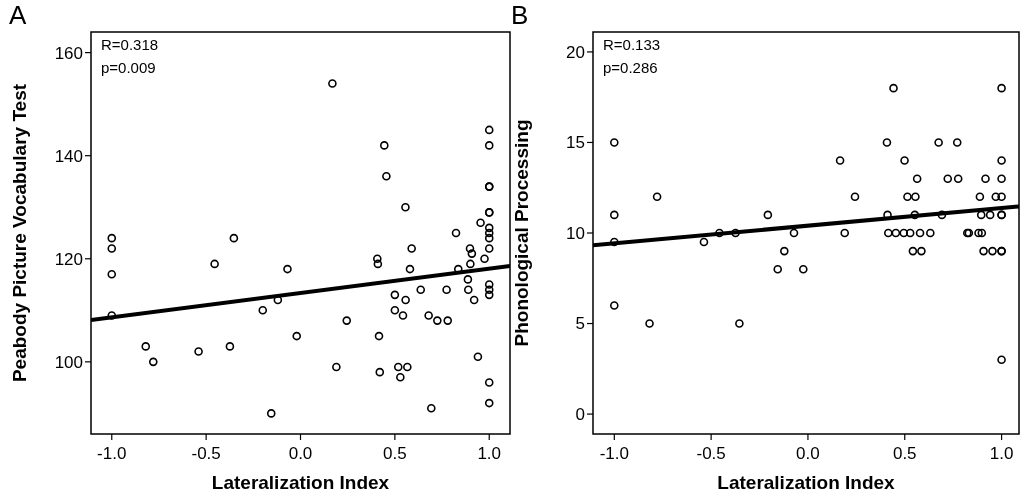 Image resolution: width=1021 pixels, height=498 pixels. Describe the element at coordinates (128, 67) in the screenshot. I see `annotation: p=0.009` at that location.